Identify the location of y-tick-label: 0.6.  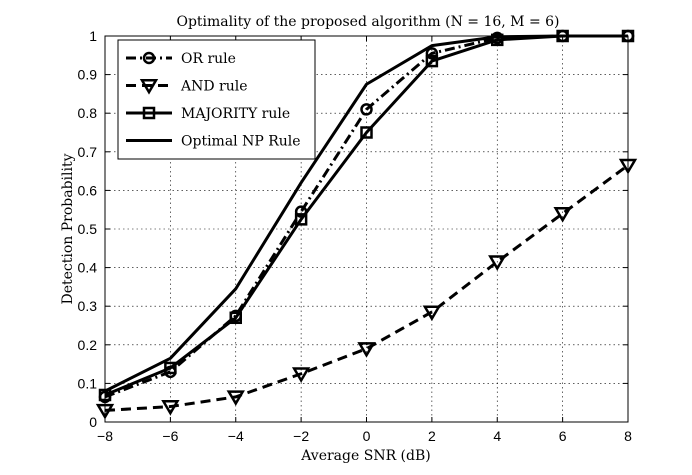
(88, 190).